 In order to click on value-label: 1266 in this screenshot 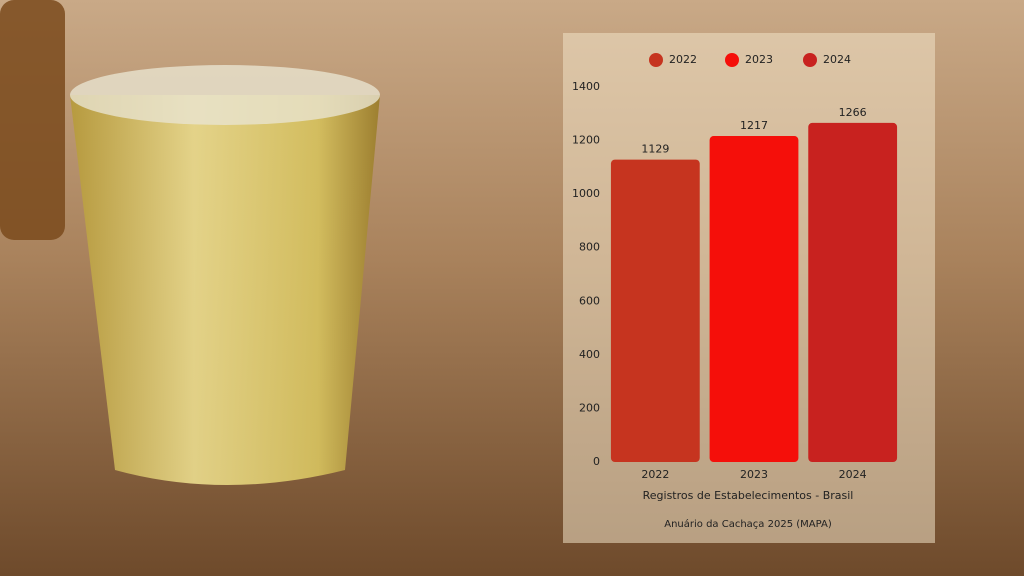, I will do `click(853, 112)`.